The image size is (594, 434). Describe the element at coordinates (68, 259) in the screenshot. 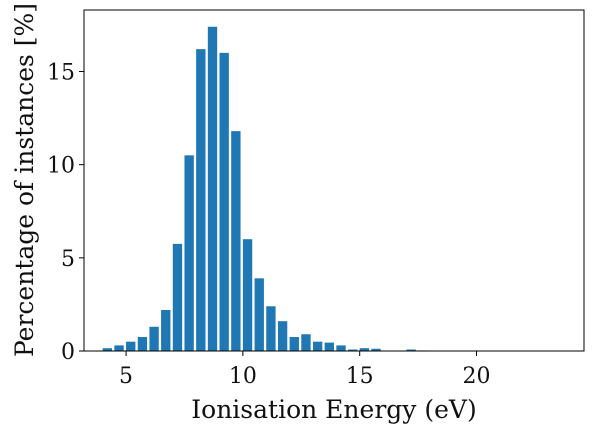

I see `y-tick-label-5: 5` at that location.